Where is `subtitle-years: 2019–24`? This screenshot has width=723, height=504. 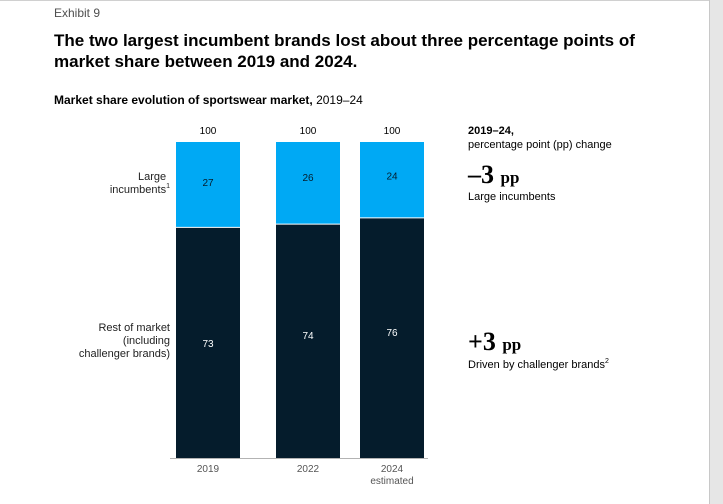
subtitle-years: 2019–24 is located at coordinates (337, 100).